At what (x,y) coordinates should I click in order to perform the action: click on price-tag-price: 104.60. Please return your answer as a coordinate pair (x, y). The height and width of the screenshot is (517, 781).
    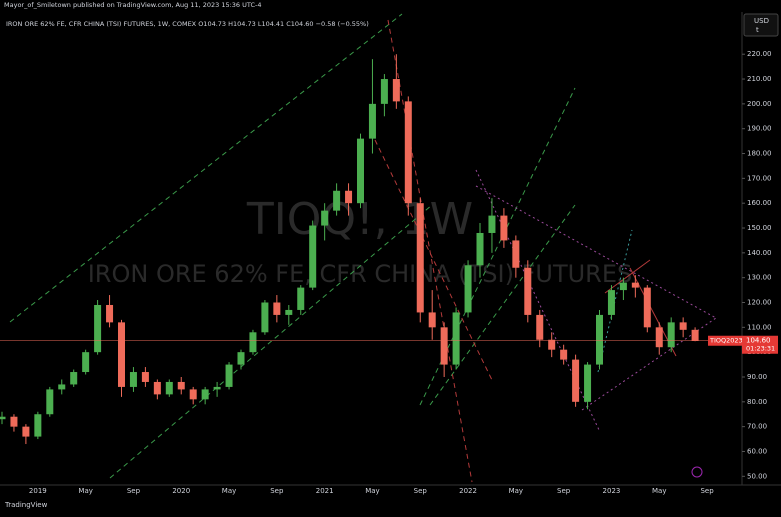
    Looking at the image, I should click on (758, 341).